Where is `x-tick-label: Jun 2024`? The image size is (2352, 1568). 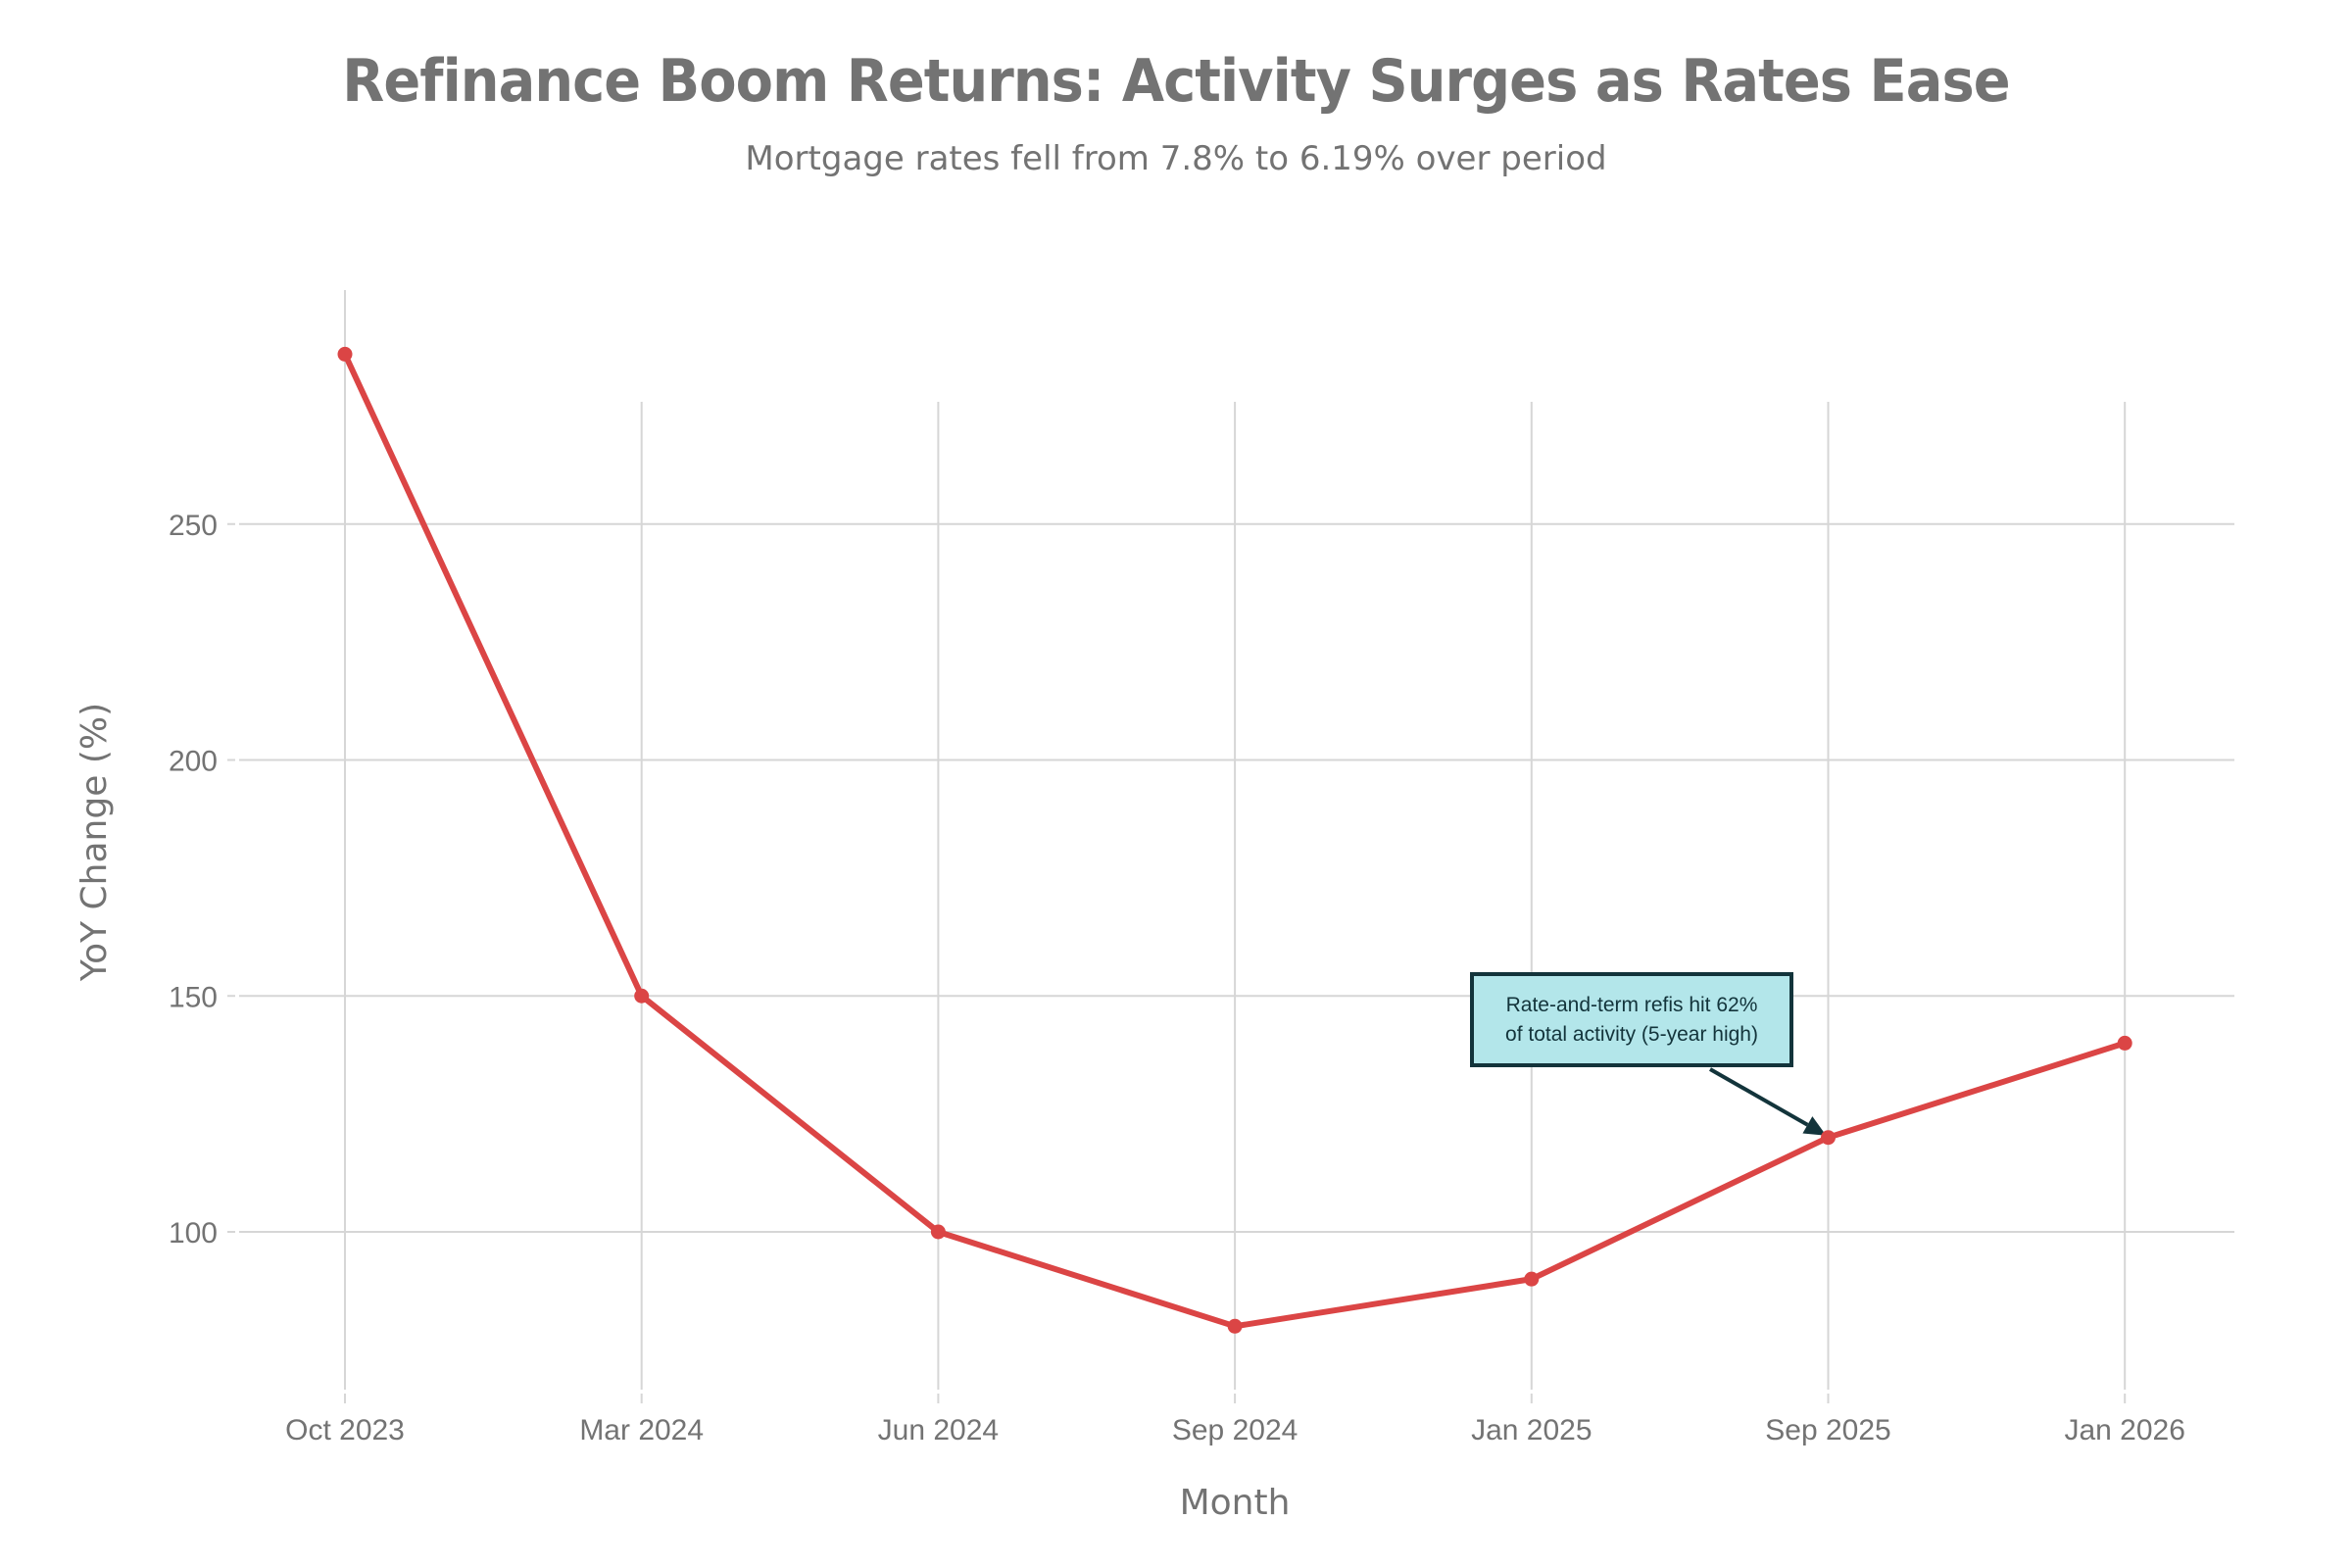 x-tick-label: Jun 2024 is located at coordinates (938, 1430).